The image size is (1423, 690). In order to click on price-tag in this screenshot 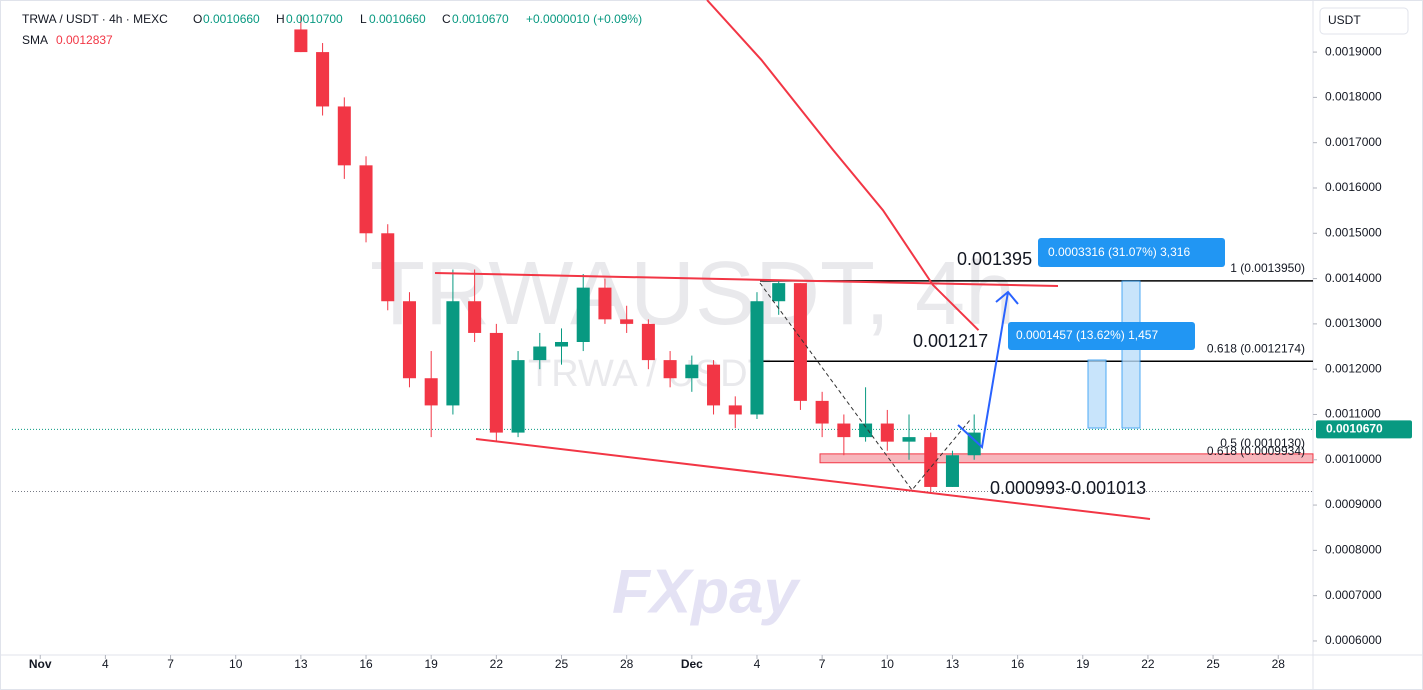, I will do `click(1364, 429)`.